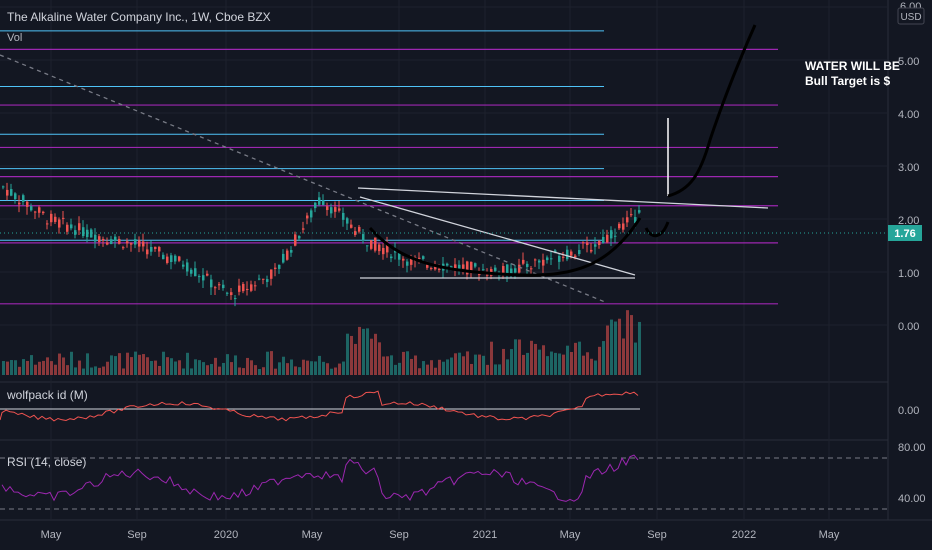 Image resolution: width=932 pixels, height=550 pixels. What do you see at coordinates (908, 221) in the screenshot?
I see `price-tick: 2.00` at bounding box center [908, 221].